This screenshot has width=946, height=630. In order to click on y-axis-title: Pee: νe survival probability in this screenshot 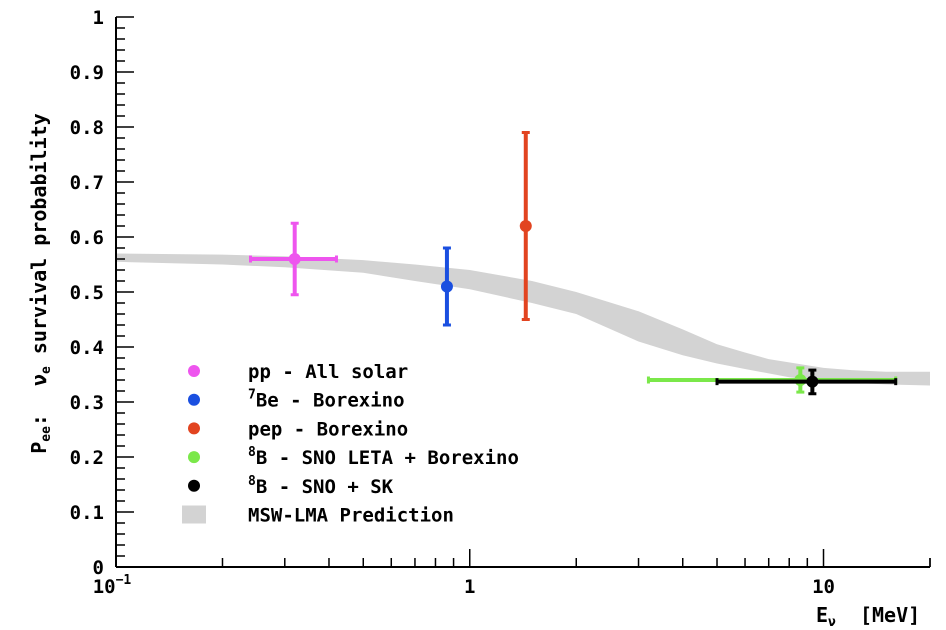, I will do `click(40, 295)`.